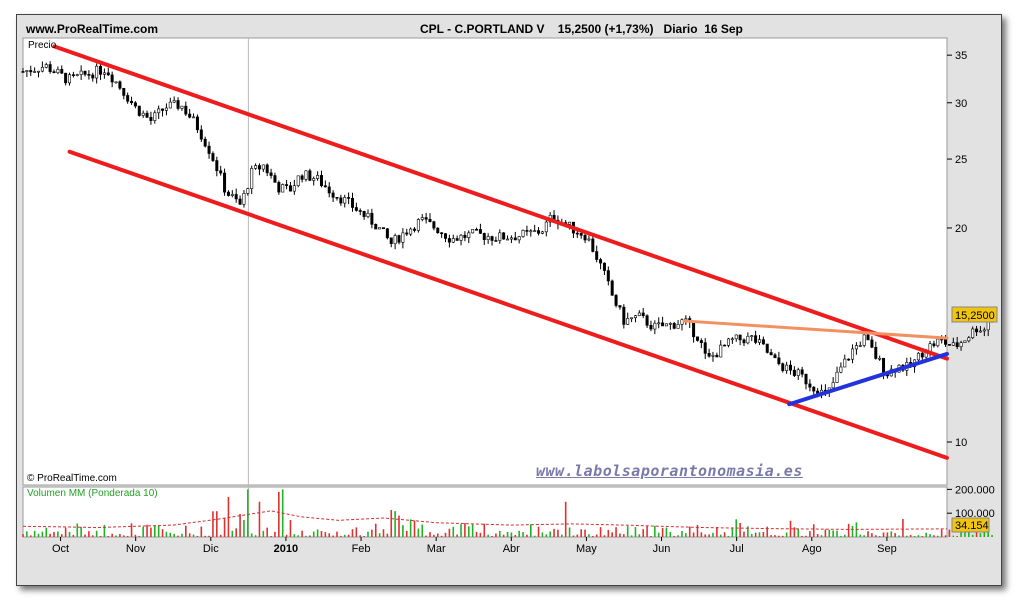 Image resolution: width=1020 pixels, height=600 pixels. What do you see at coordinates (669, 471) in the screenshot?
I see `watermark-link: www.labolsaporantonomasia.es` at bounding box center [669, 471].